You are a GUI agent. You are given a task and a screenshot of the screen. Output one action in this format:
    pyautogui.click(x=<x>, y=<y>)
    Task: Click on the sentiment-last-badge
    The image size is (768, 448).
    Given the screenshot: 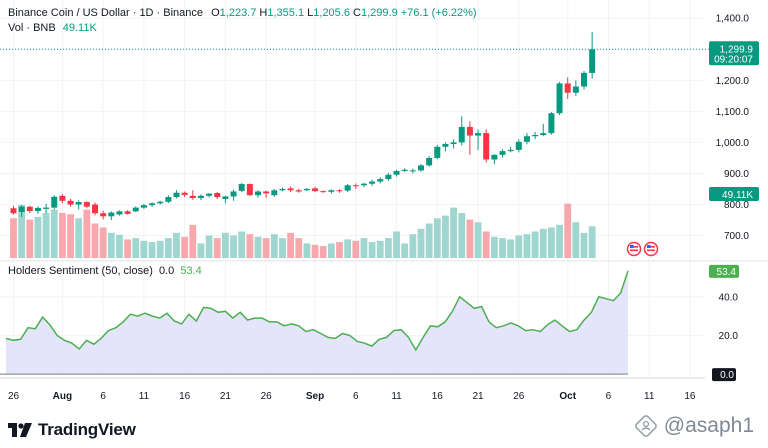 What is the action you would take?
    pyautogui.click(x=724, y=271)
    